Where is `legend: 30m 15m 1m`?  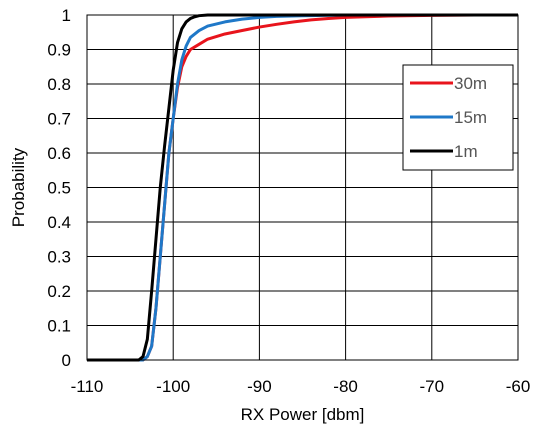
legend: 30m 15m 1m is located at coordinates (458, 117).